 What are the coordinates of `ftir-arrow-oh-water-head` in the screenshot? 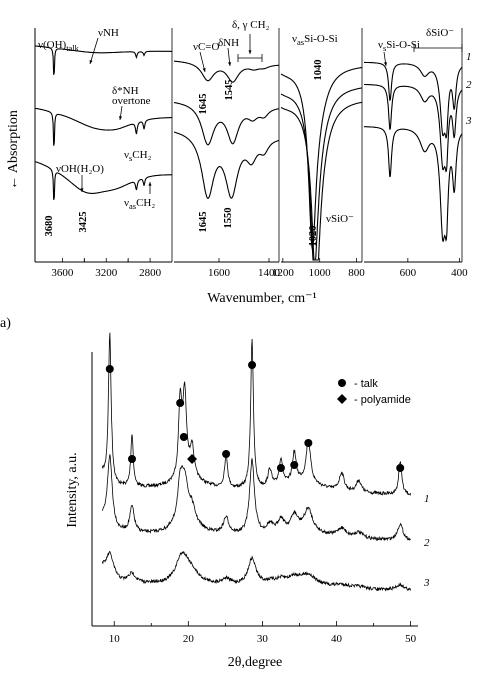 It's located at (82, 190).